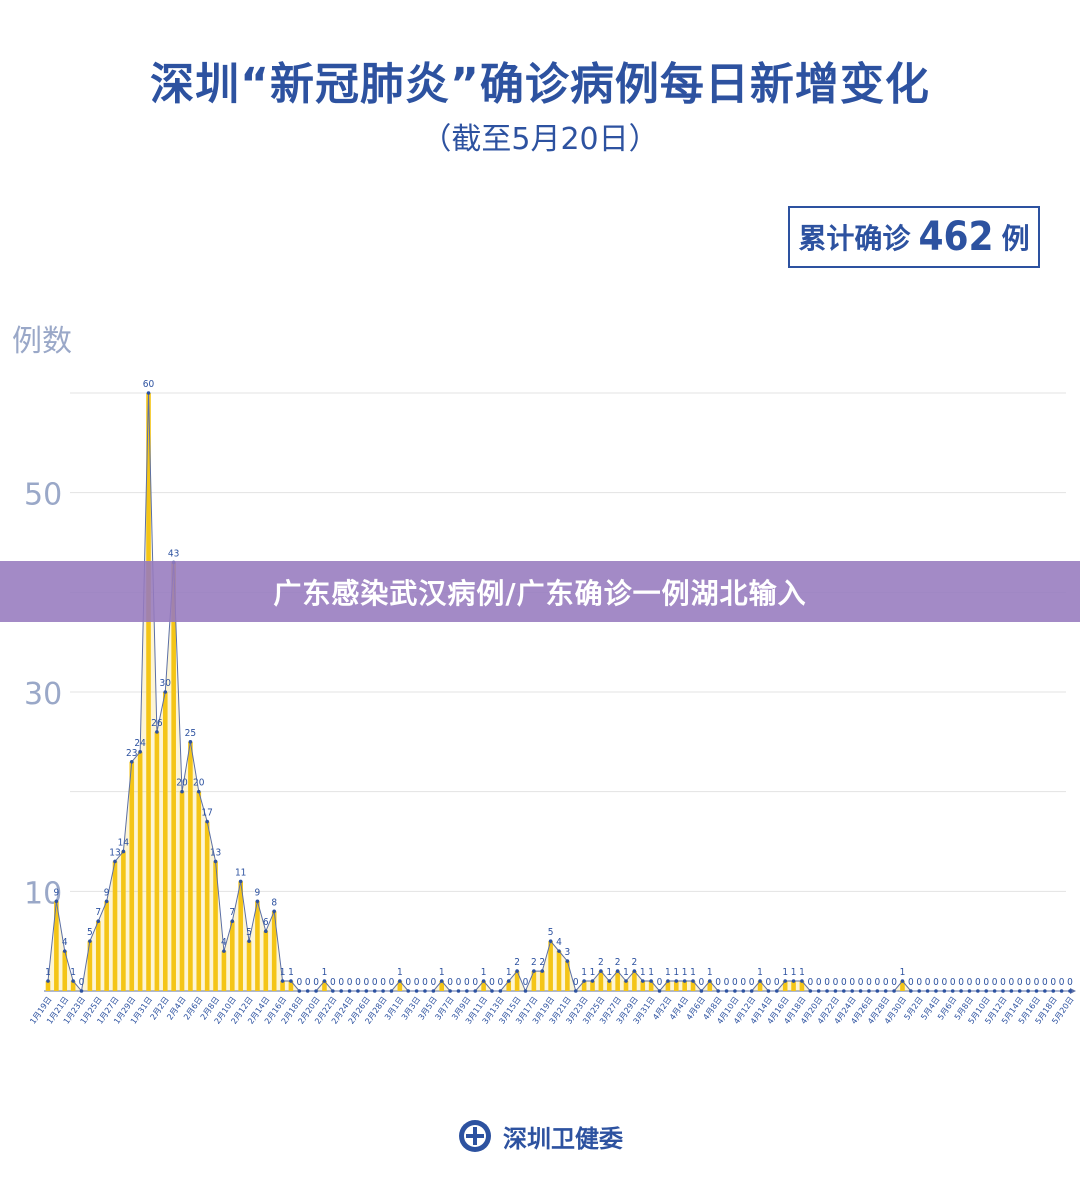 This screenshot has width=1080, height=1183. Describe the element at coordinates (166, 683) in the screenshot. I see `data-label: 30` at that location.